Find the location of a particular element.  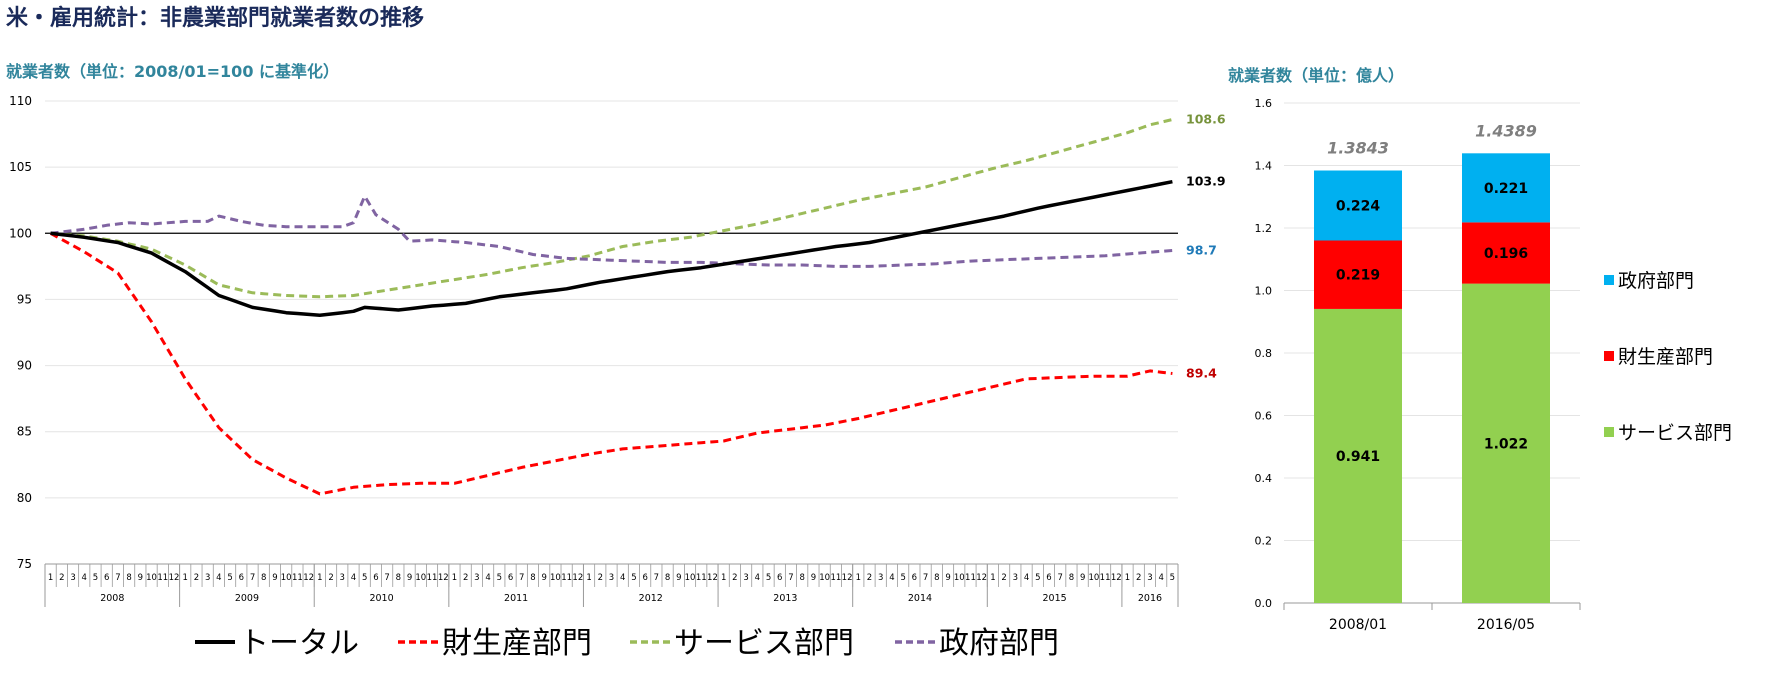

x-tick-label: 2016/05 is located at coordinates (1506, 625).